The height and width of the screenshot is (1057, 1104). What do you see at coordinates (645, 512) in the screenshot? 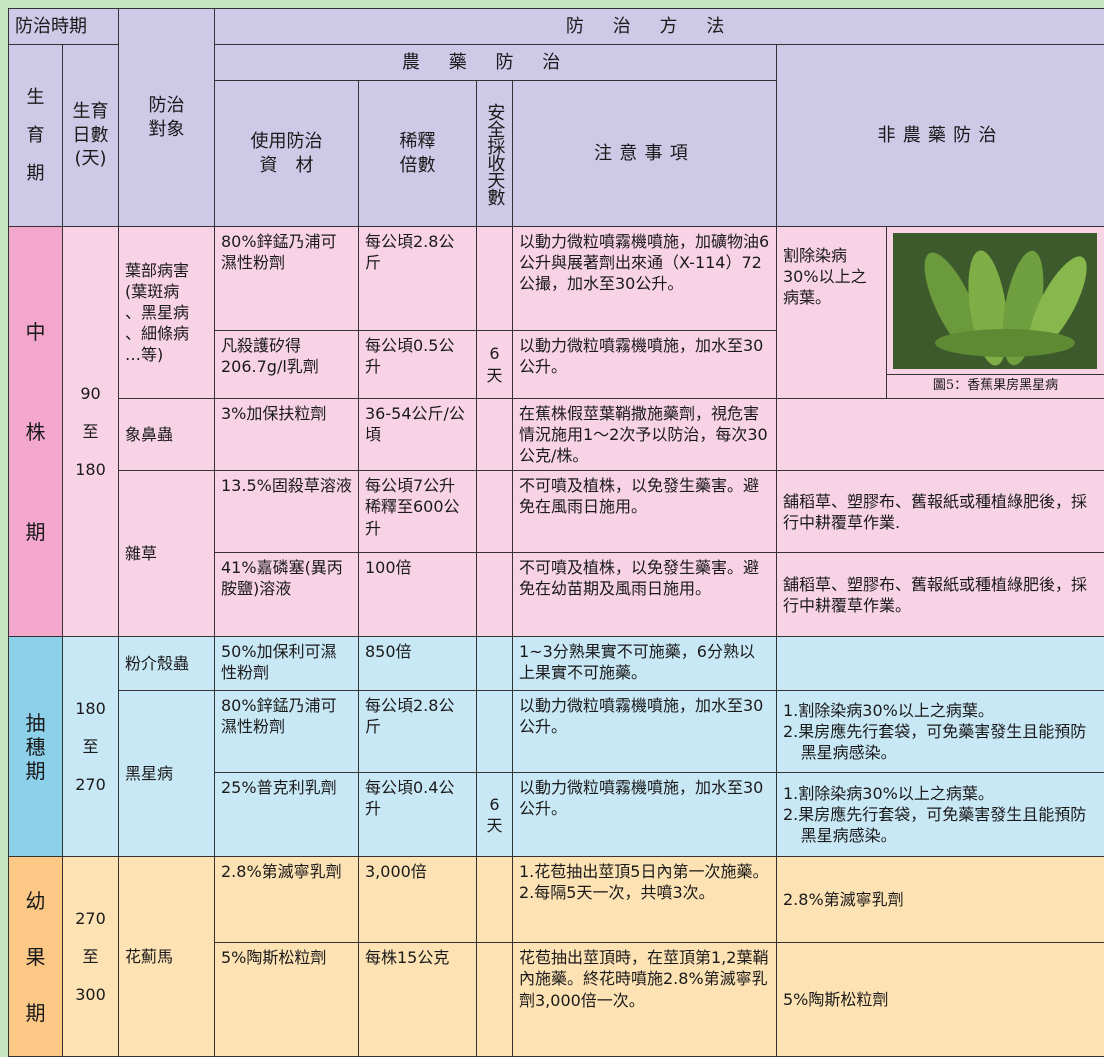
I see `notes-cell: 不可噴及植株，以免發生藥害。避免在風雨日施用。` at bounding box center [645, 512].